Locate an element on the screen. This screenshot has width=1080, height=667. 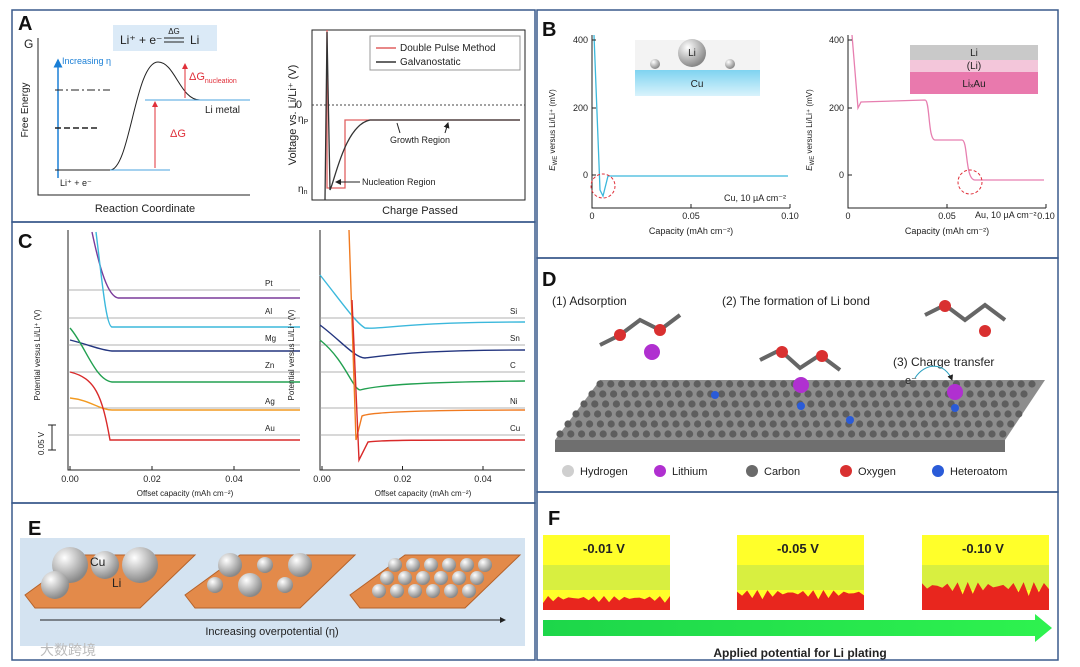
curves is located at coordinates (297, 346).